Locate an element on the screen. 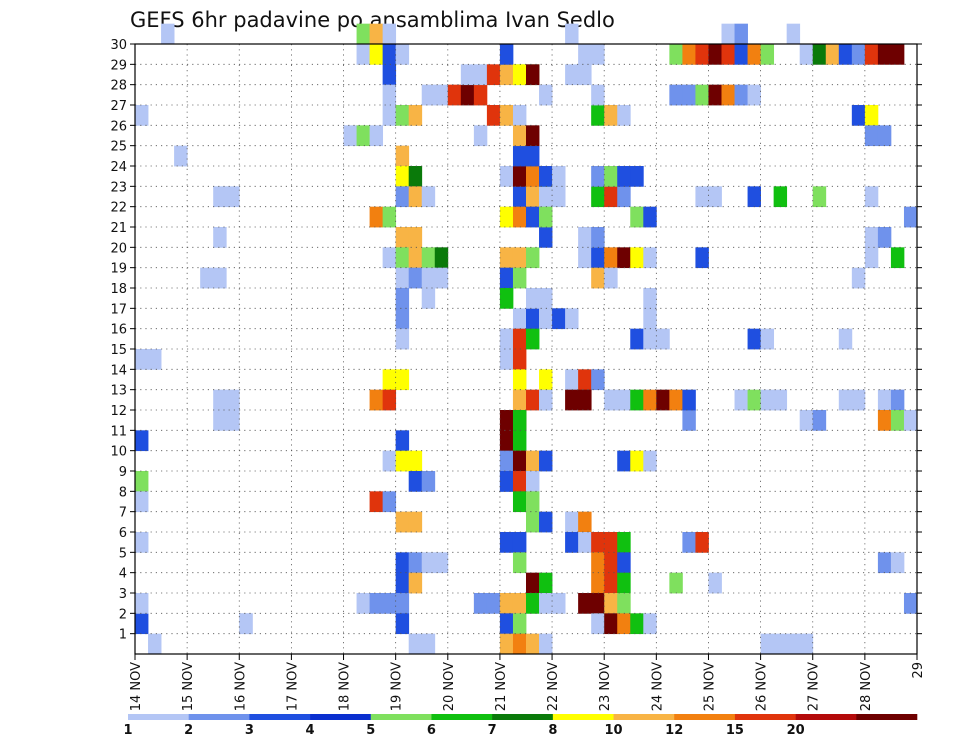 This screenshot has width=960, height=742. y-tick-label: 5 is located at coordinates (123, 553).